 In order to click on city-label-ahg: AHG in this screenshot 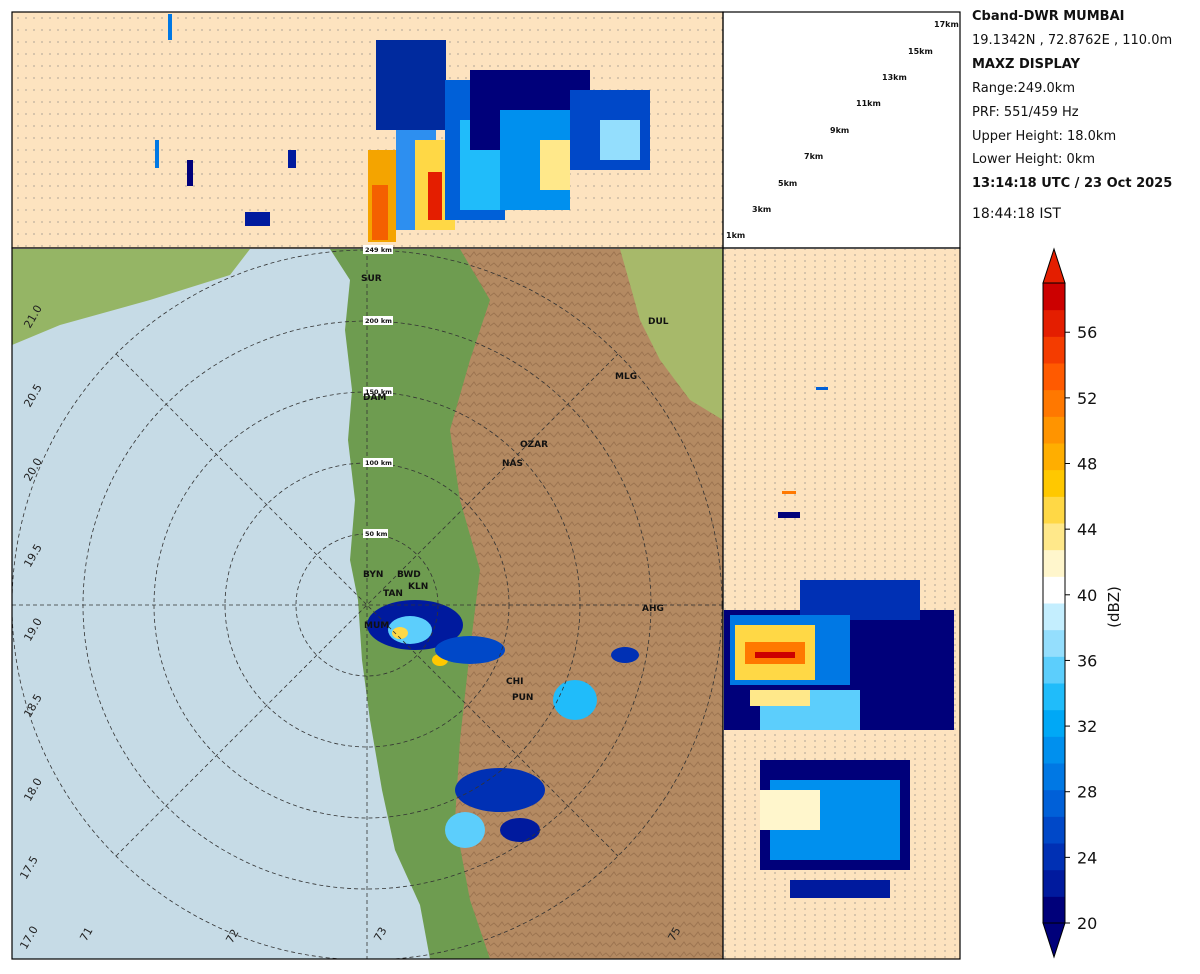, I will do `click(653, 609)`.